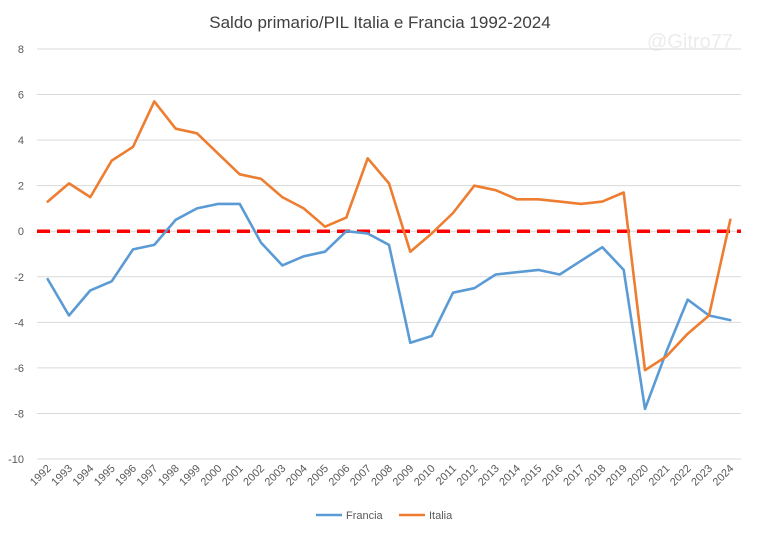  Describe the element at coordinates (21, 187) in the screenshot. I see `y-tick-label: 2` at that location.